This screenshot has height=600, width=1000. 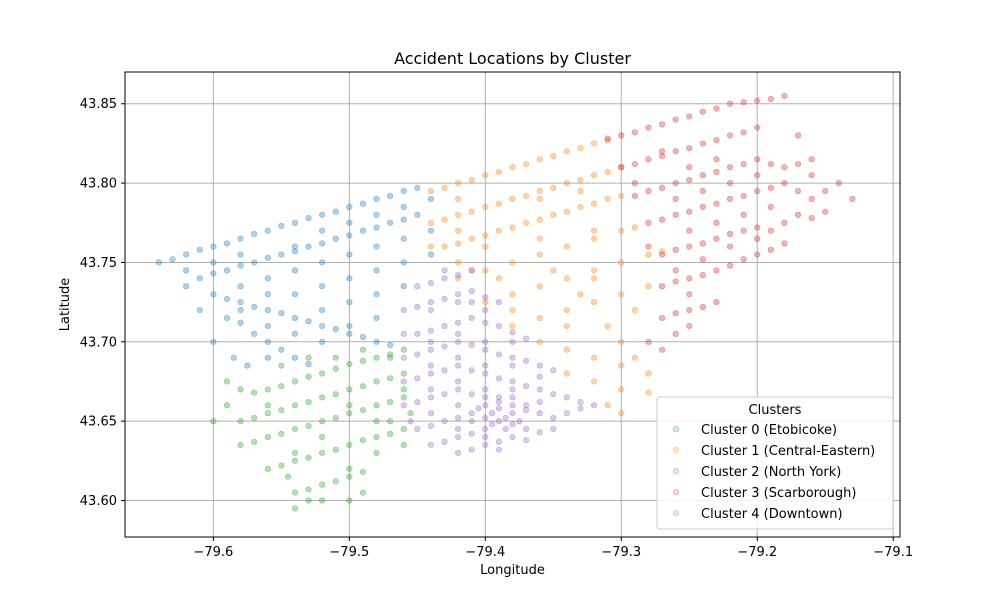 I want to click on x-tick-label: −79.2, so click(x=757, y=552).